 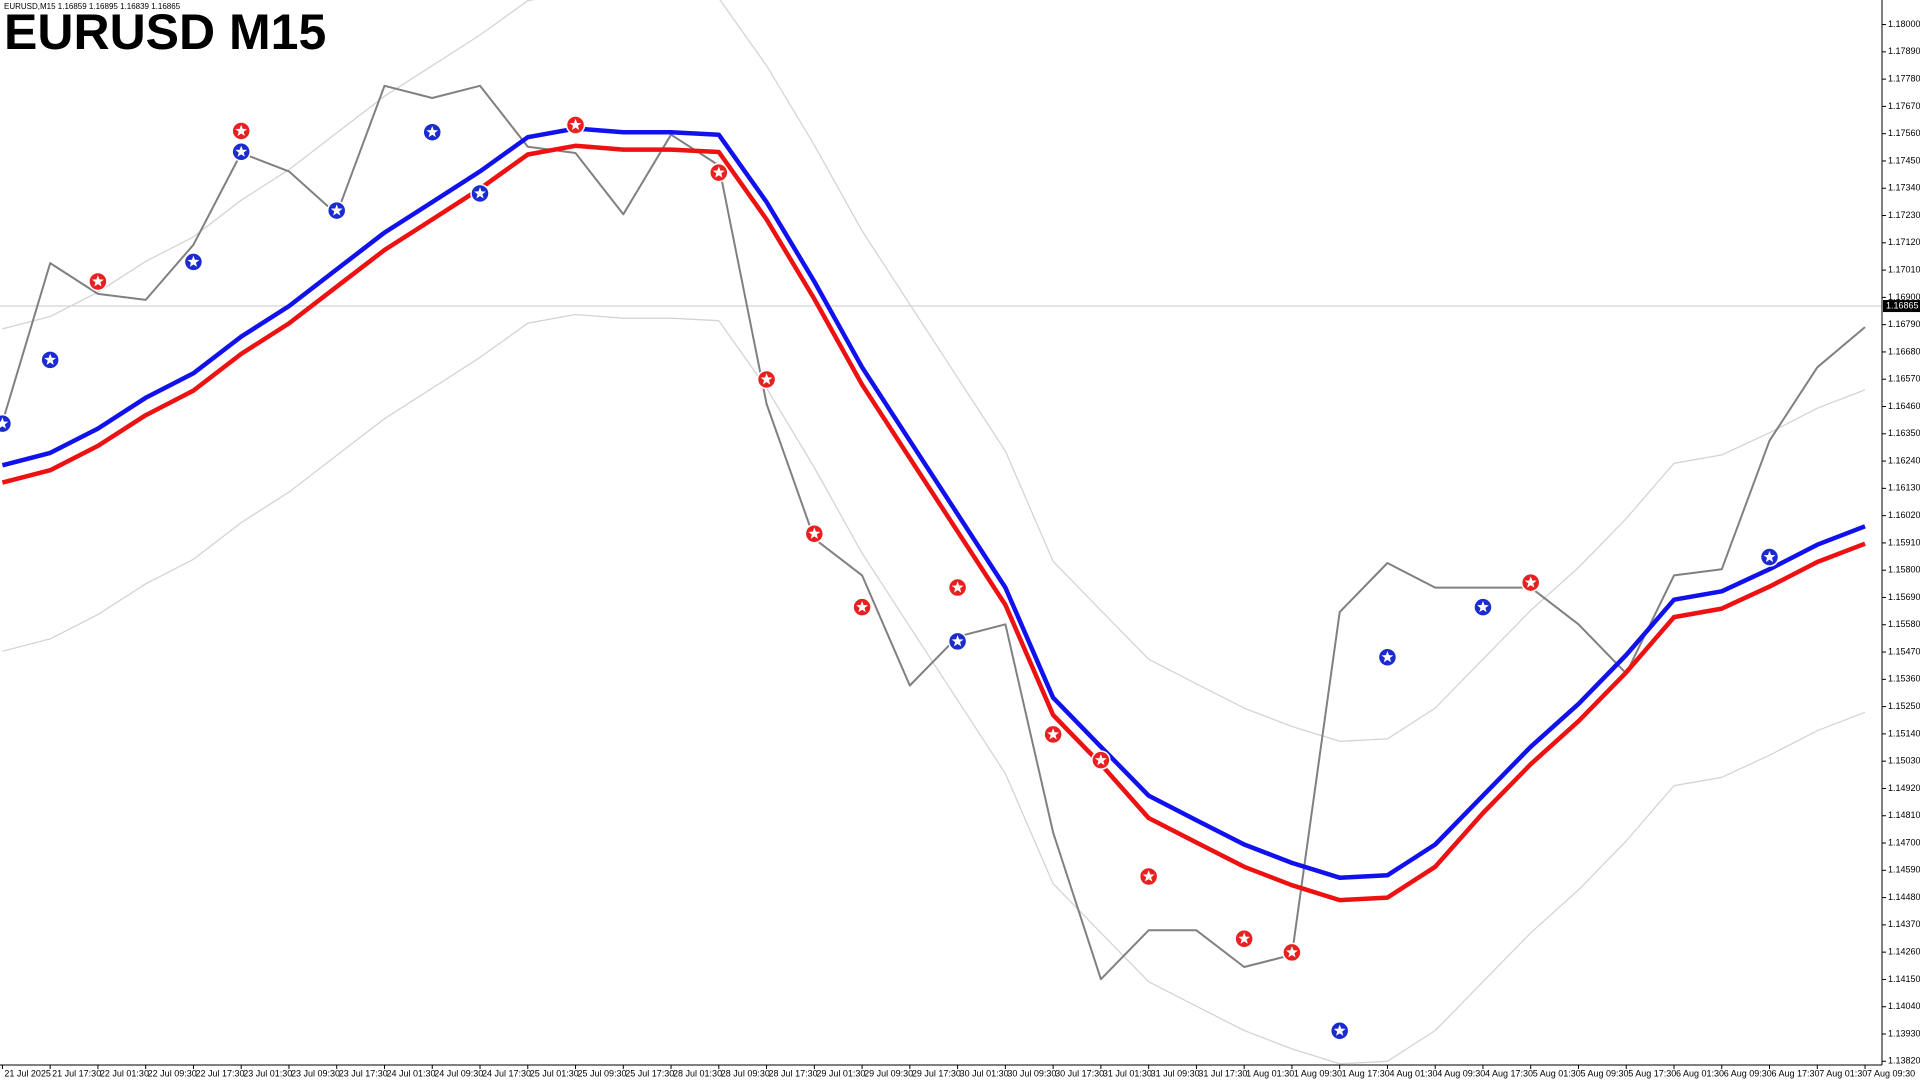 I want to click on x-tick-label: 31 Jul 09:30, so click(x=1175, y=1073).